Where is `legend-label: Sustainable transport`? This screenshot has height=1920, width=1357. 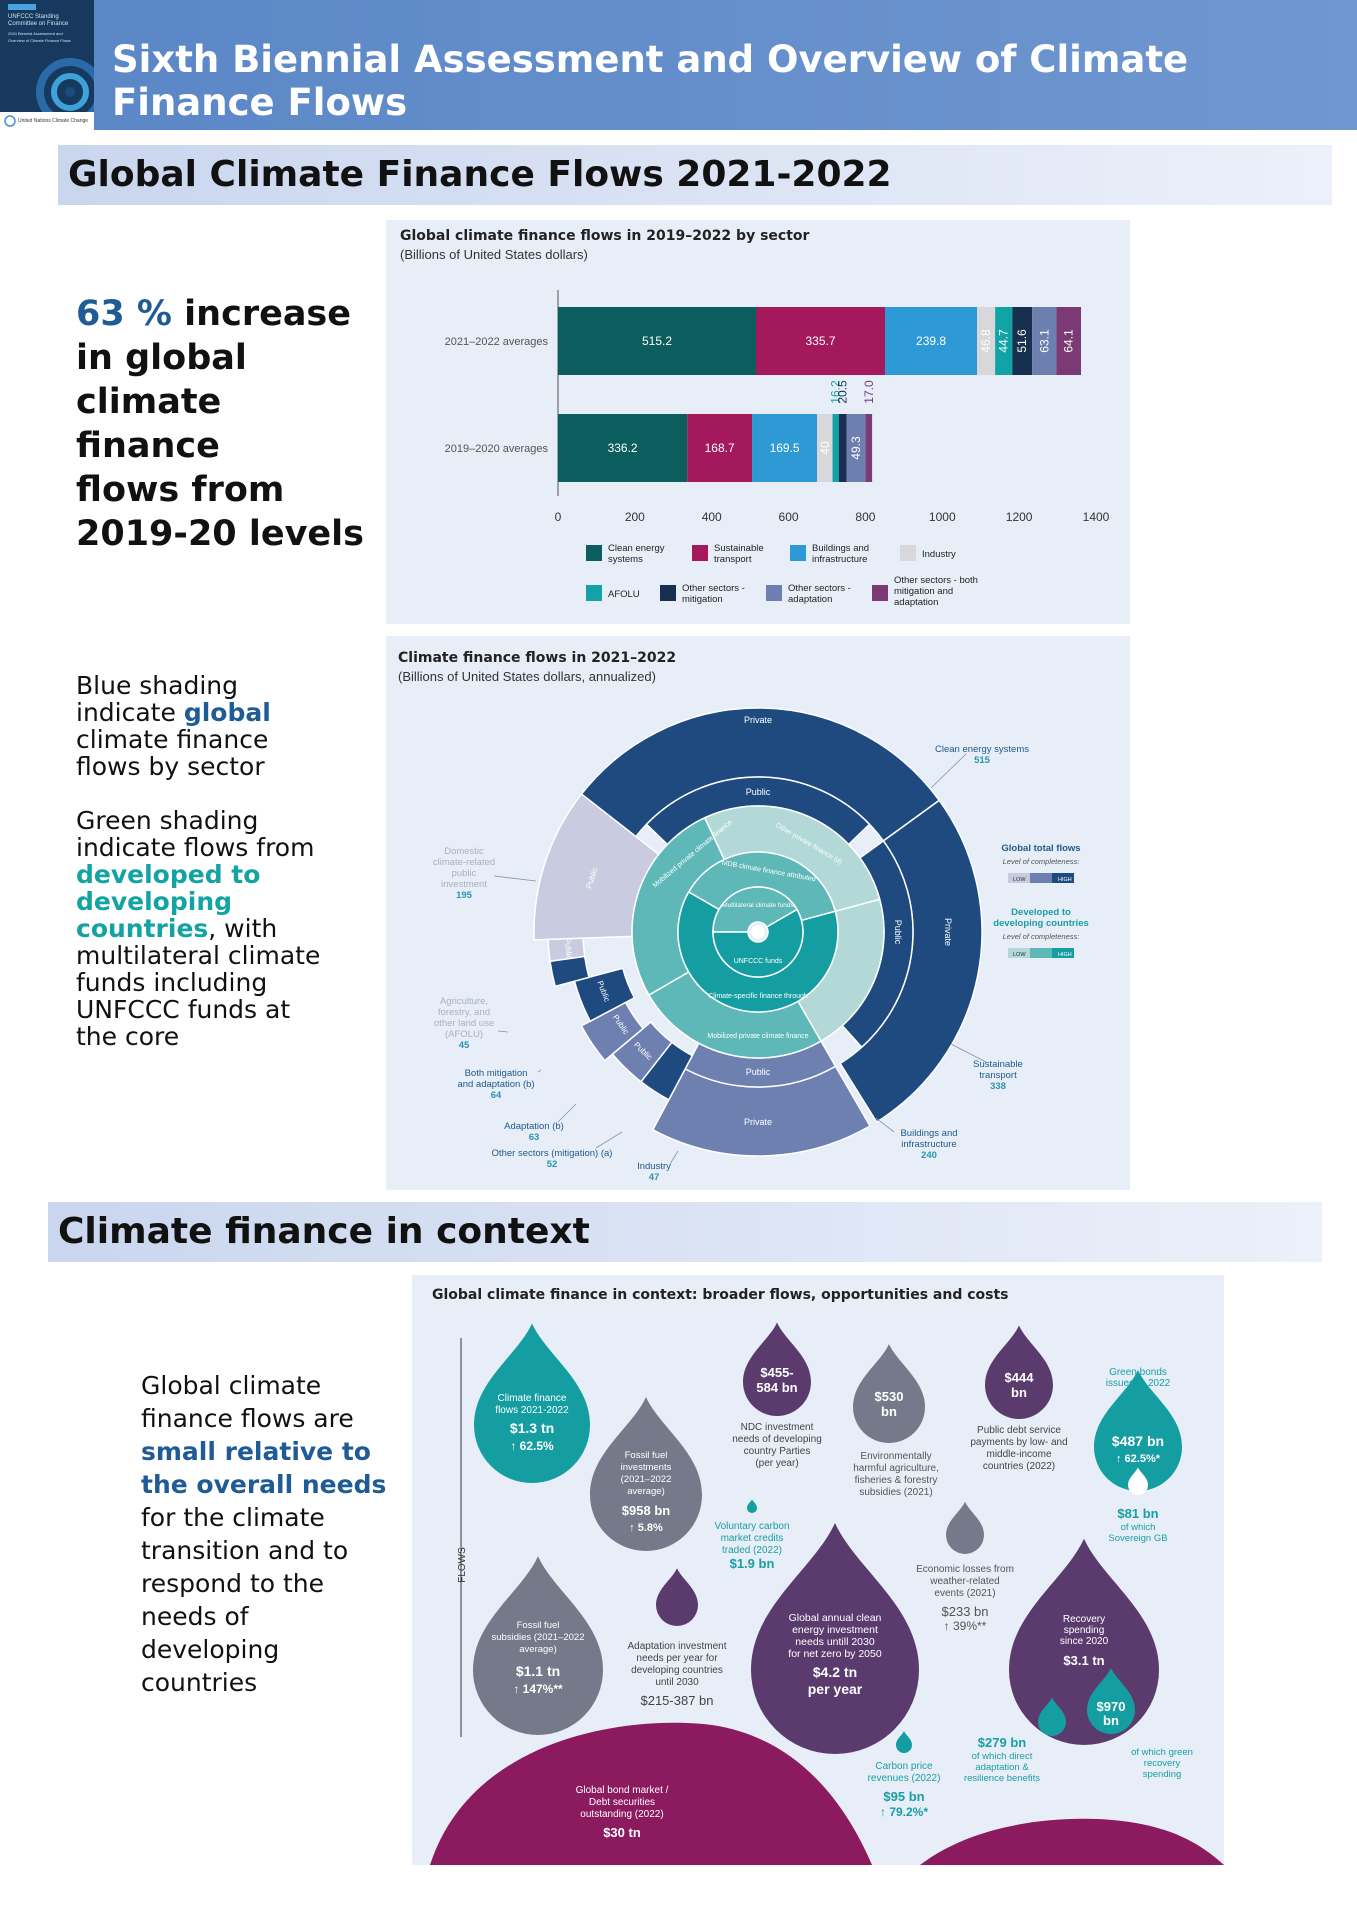 legend-label: Sustainable transport is located at coordinates (739, 554).